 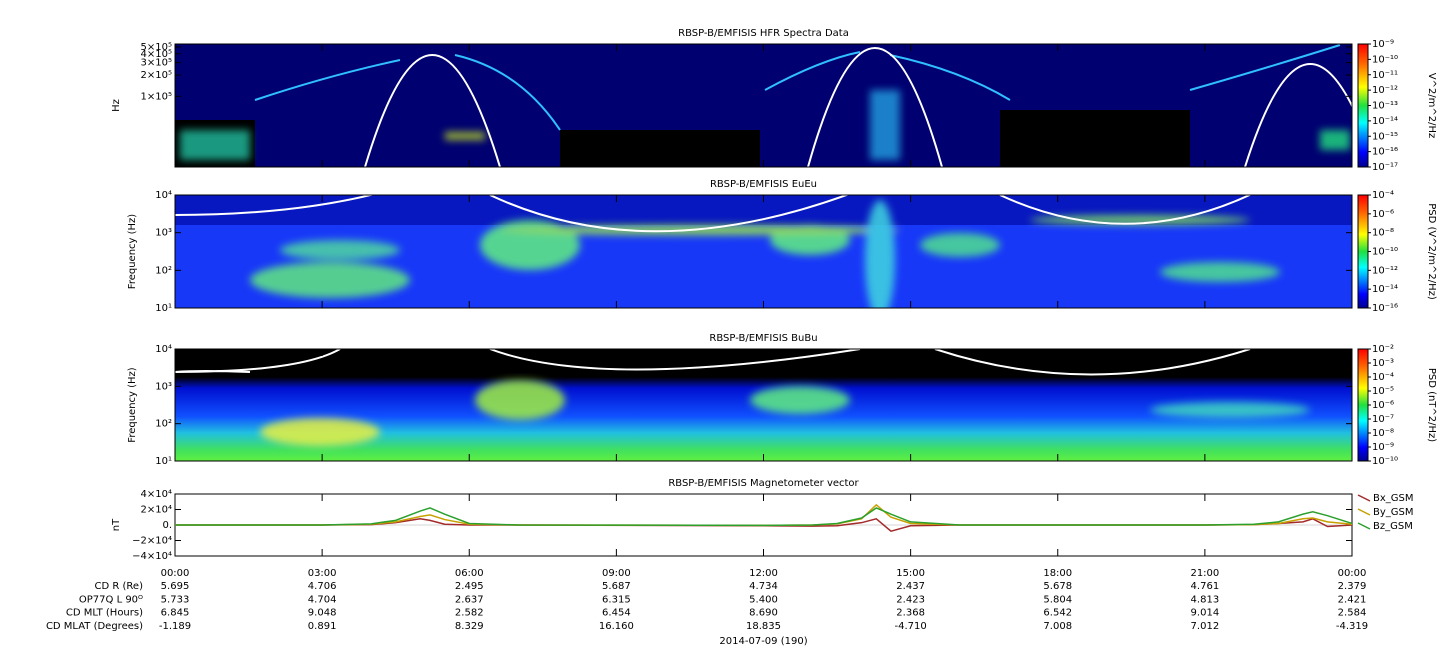 I want to click on colorbar-tick-label: 10⁻⁷, so click(x=1383, y=419).